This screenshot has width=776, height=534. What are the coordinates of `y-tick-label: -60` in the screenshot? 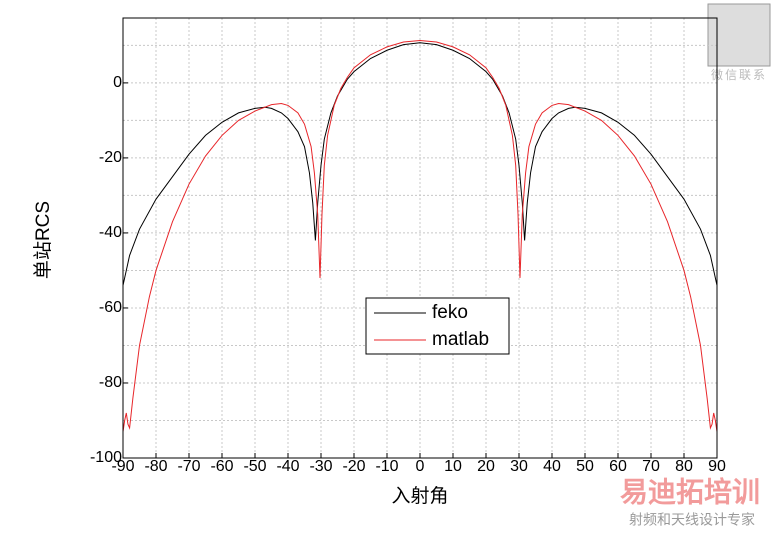 It's located at (110, 307).